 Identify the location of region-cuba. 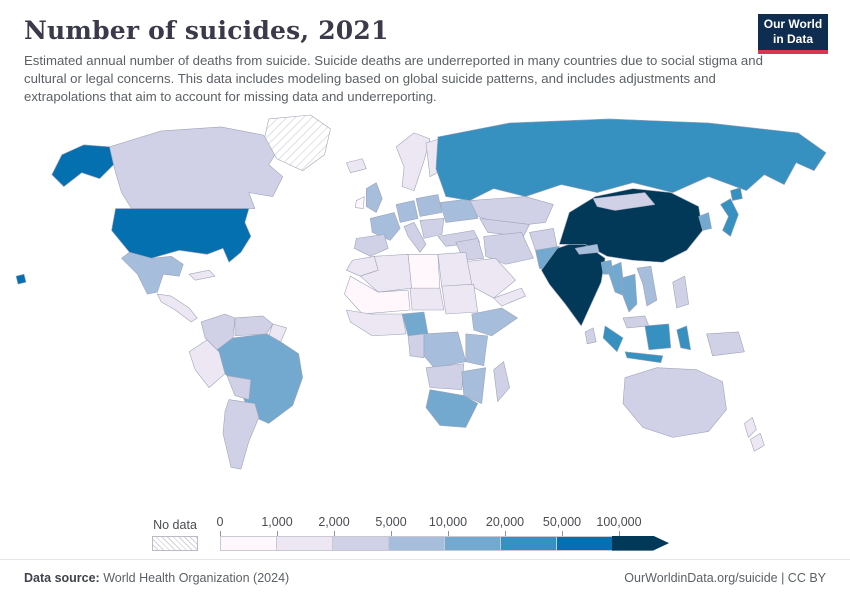
(202, 275).